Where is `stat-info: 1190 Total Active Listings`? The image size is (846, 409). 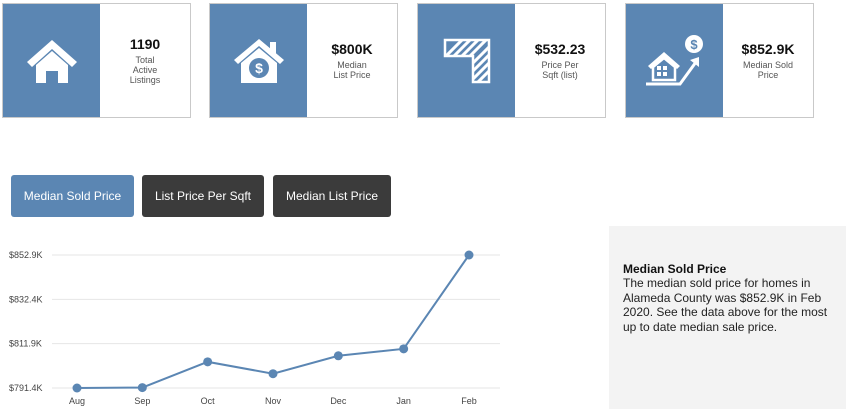 stat-info: 1190 Total Active Listings is located at coordinates (145, 60).